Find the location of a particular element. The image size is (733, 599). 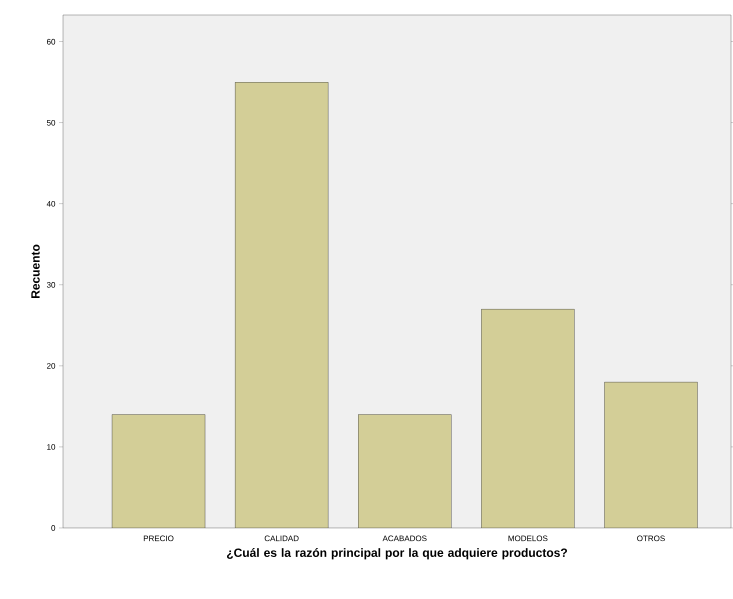

y-tick-label: 60 is located at coordinates (51, 41).